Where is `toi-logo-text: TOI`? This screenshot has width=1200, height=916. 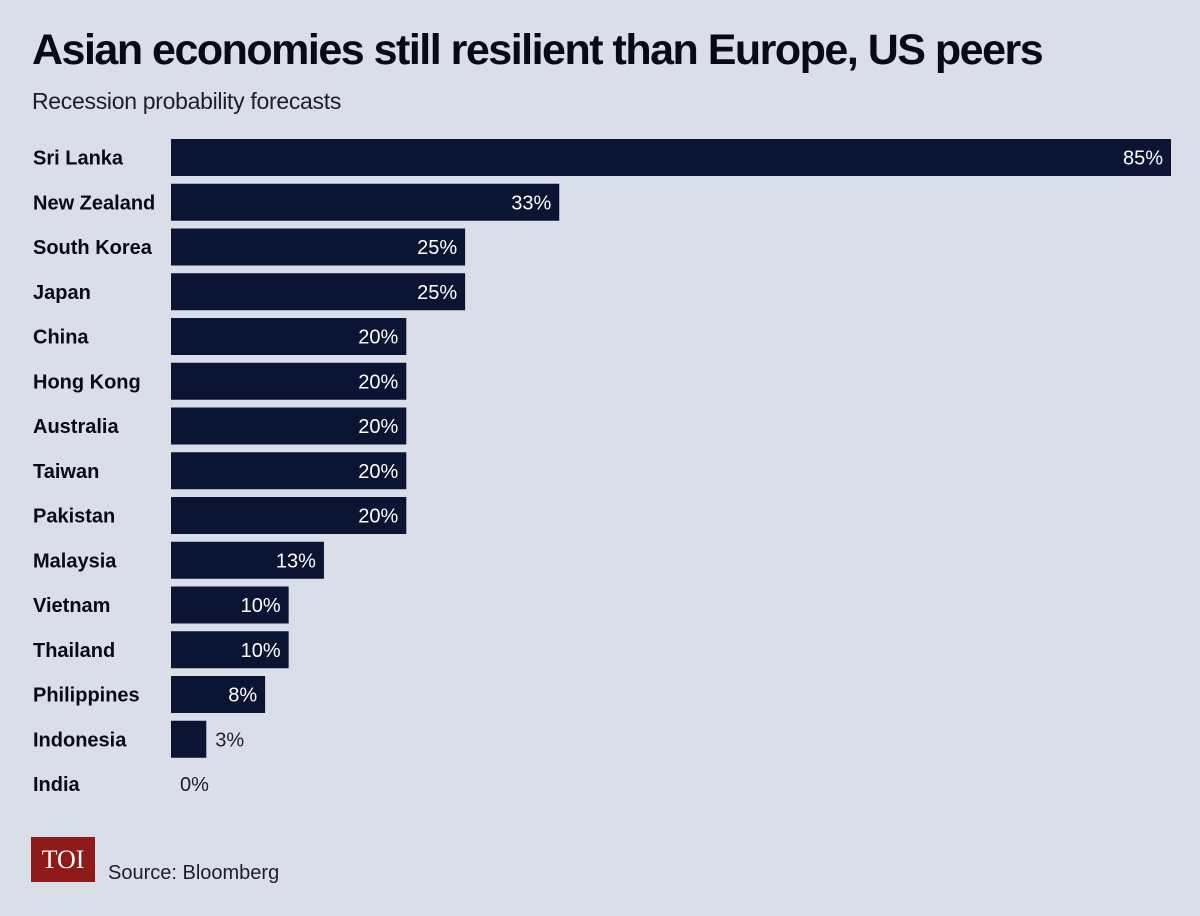
toi-logo-text: TOI is located at coordinates (63, 859).